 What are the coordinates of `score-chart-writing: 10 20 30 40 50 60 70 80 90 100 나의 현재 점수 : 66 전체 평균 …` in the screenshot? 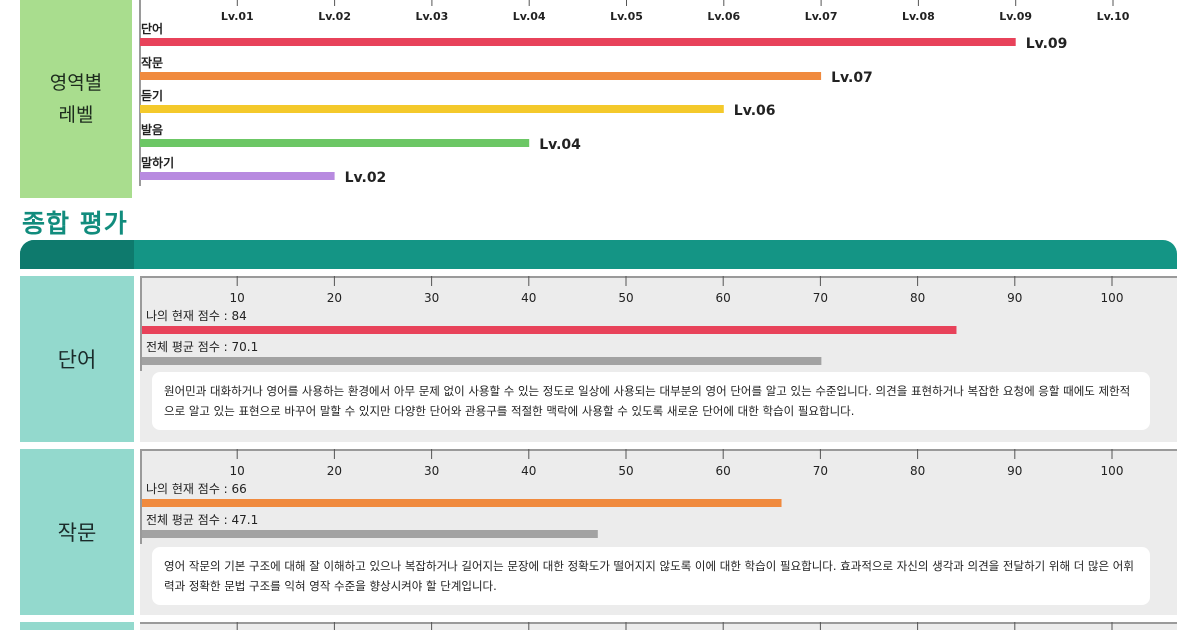 It's located at (658, 496).